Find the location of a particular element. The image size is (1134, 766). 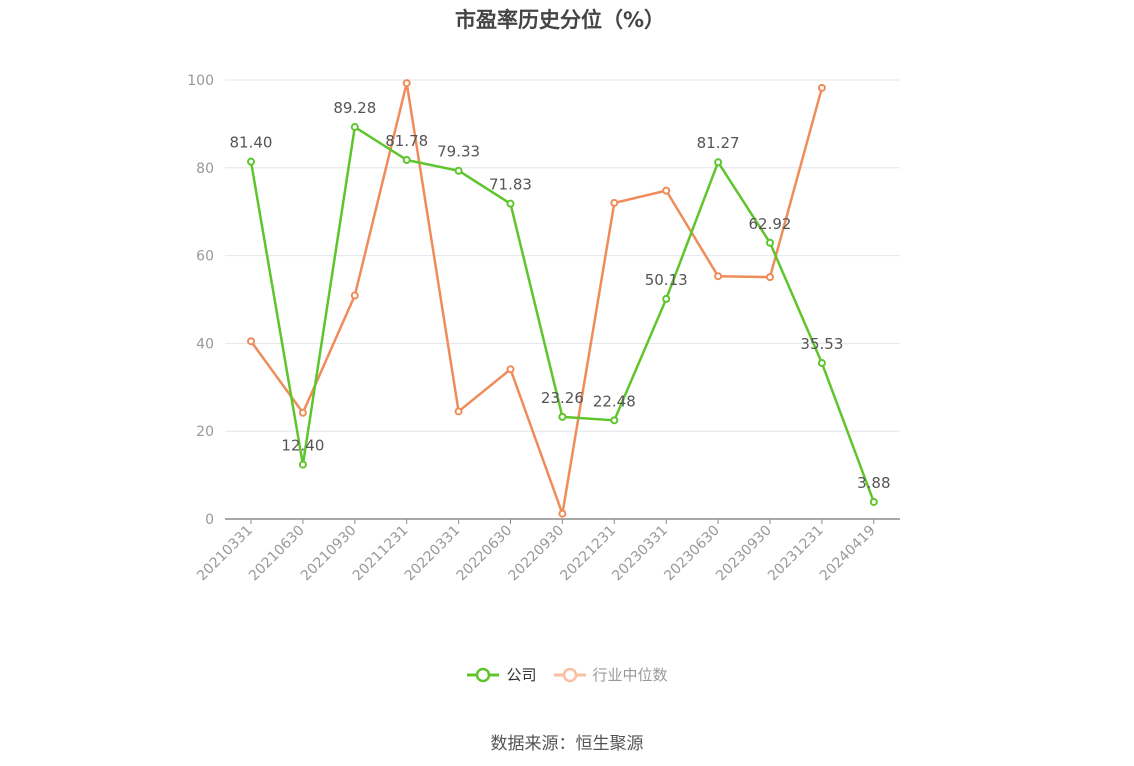

data-label-company: 22.48 is located at coordinates (614, 401).